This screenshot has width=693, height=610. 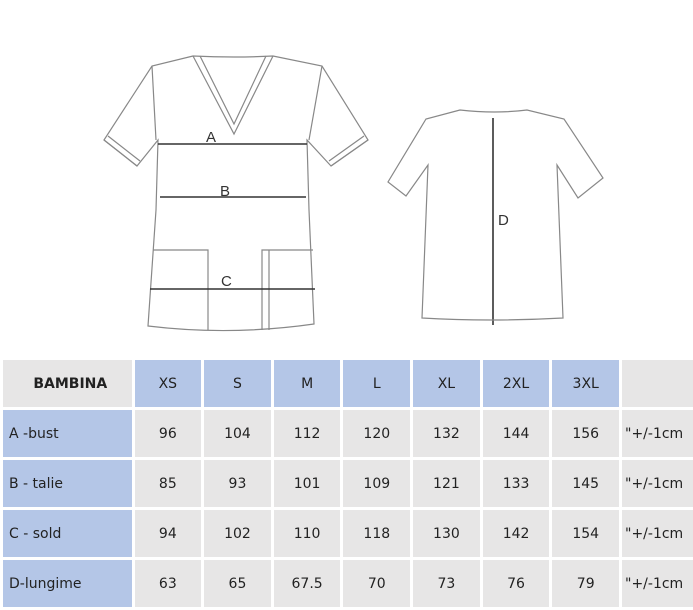 What do you see at coordinates (446, 583) in the screenshot?
I see `measurement-cell: 73` at bounding box center [446, 583].